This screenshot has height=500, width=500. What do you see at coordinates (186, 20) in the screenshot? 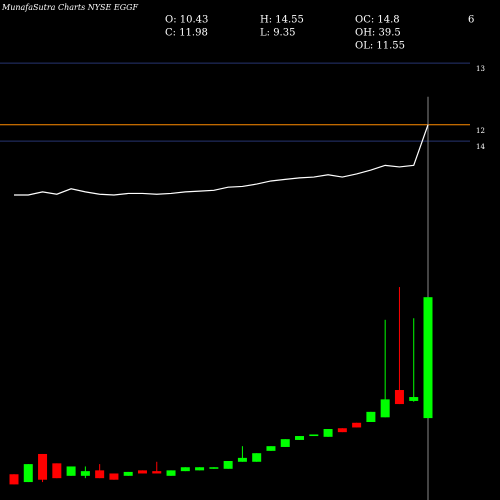
I see `stat-label: O: 10.43` at bounding box center [186, 20].